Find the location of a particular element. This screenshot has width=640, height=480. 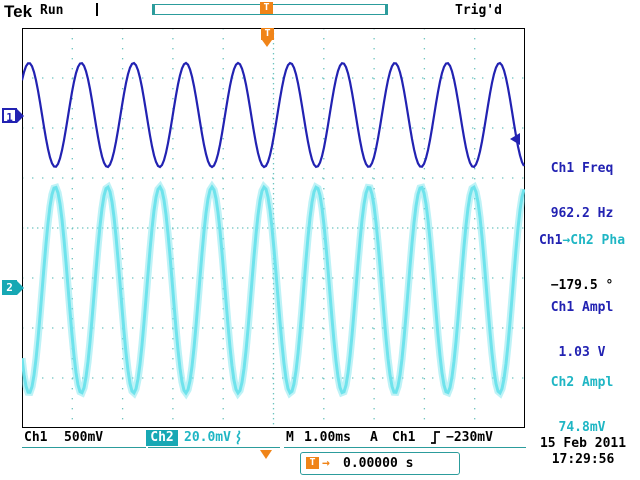

date-value: 15 Feb 2011 is located at coordinates (583, 443).